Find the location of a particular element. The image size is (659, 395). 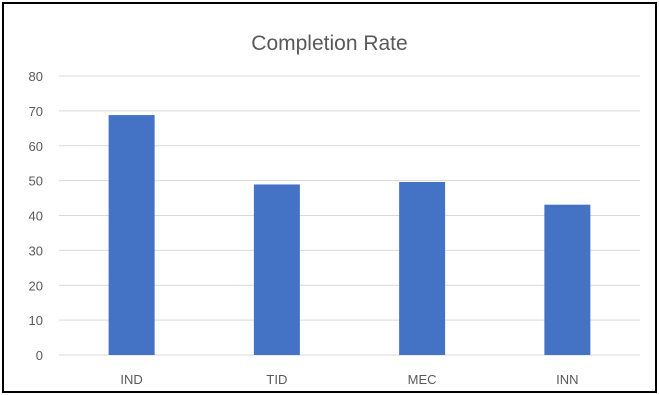

y-tick-label-0: 0 is located at coordinates (39, 355).